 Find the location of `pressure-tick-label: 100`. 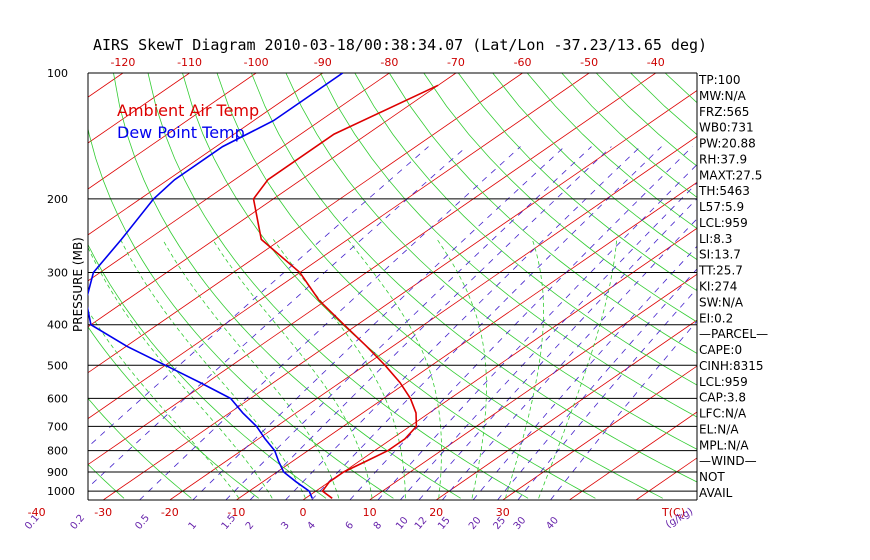

pressure-tick-label: 100 is located at coordinates (57, 73).